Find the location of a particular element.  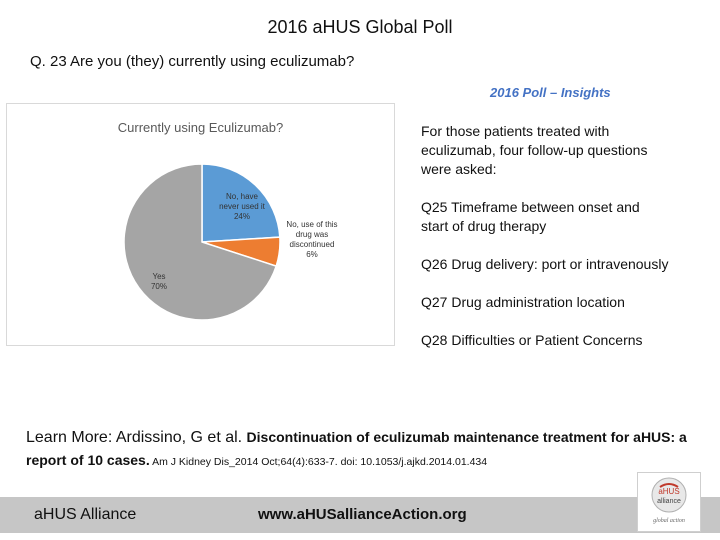

pie-slice-label: No, use of this drug was discontinued 6% is located at coordinates (311, 239).